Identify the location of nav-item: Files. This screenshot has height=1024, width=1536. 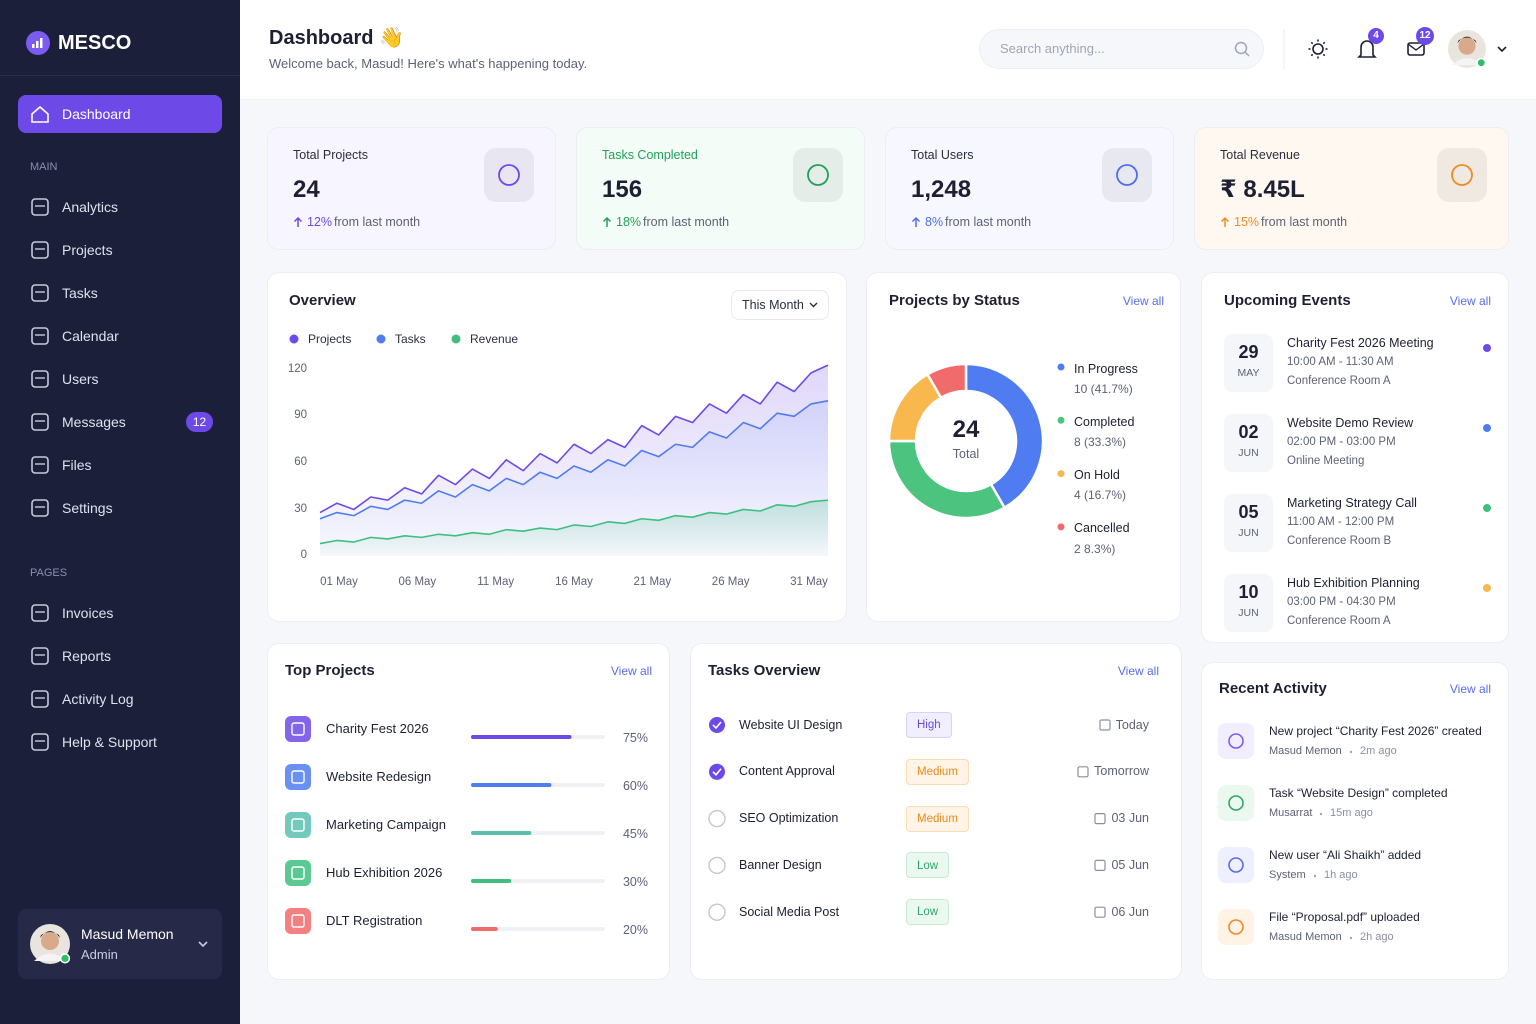
(77, 464).